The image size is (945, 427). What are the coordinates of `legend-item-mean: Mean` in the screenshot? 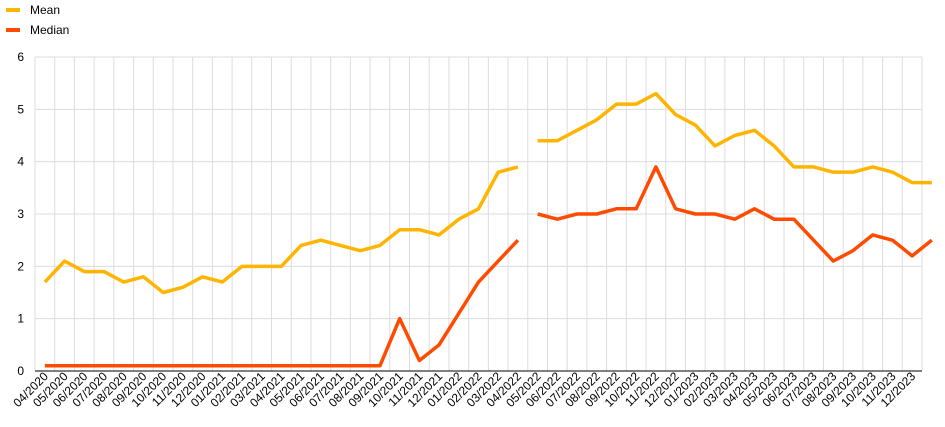 It's located at (37, 10).